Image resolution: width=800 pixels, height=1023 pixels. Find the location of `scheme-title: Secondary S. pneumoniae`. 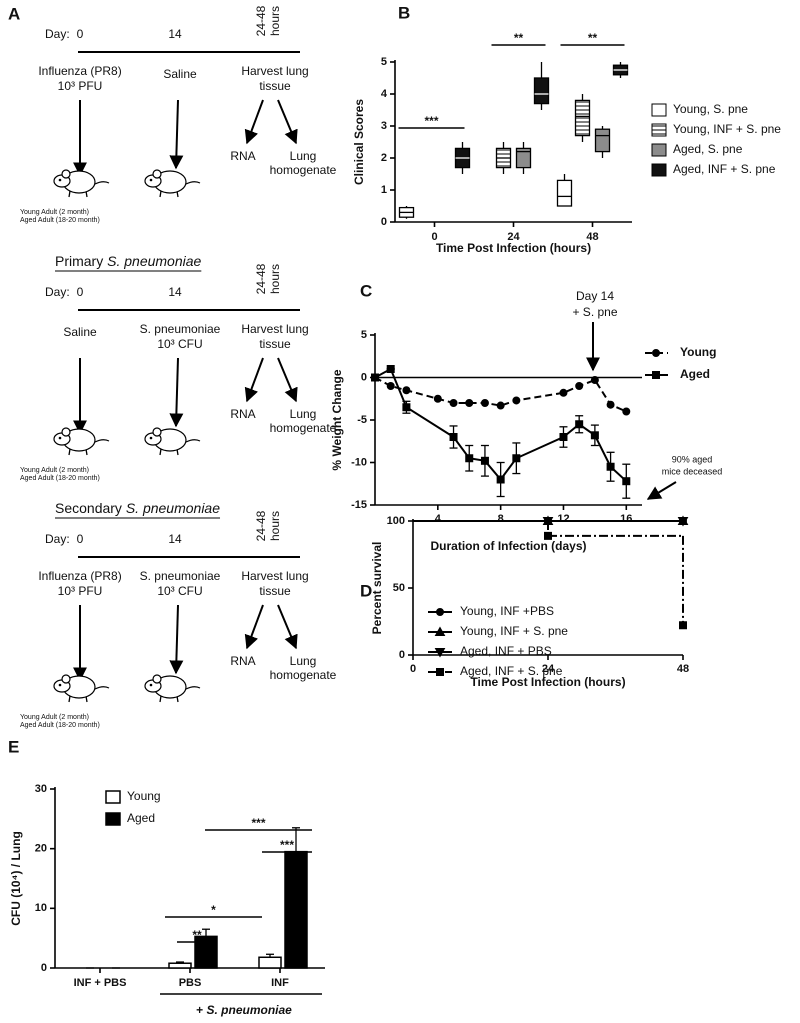

scheme-title: Secondary S. pneumoniae is located at coordinates (137, 508).